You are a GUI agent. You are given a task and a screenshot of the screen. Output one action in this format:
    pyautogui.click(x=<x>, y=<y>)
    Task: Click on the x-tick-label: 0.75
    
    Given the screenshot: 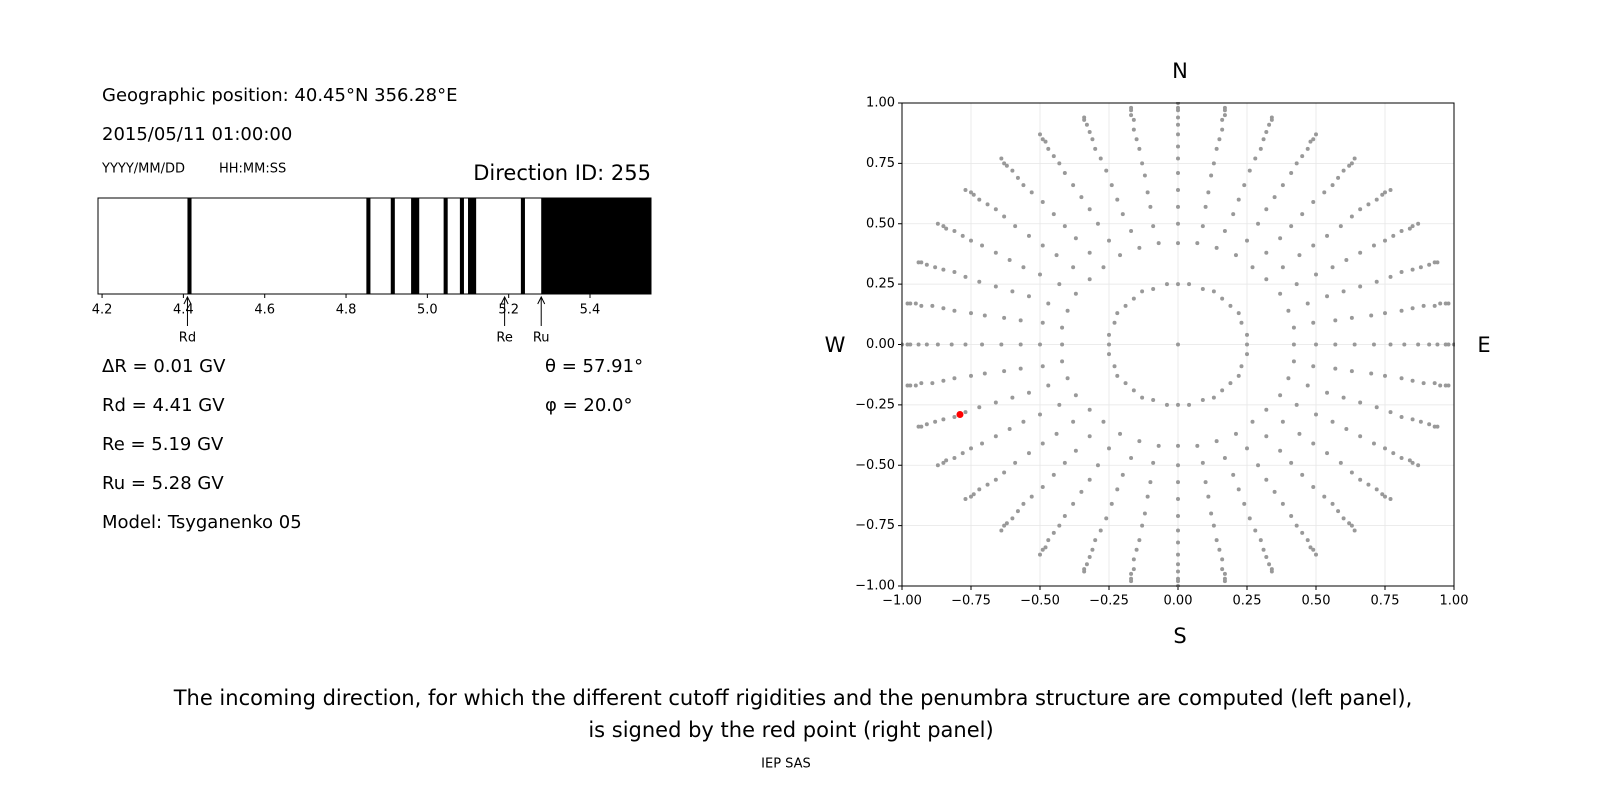 What is the action you would take?
    pyautogui.click(x=1385, y=601)
    